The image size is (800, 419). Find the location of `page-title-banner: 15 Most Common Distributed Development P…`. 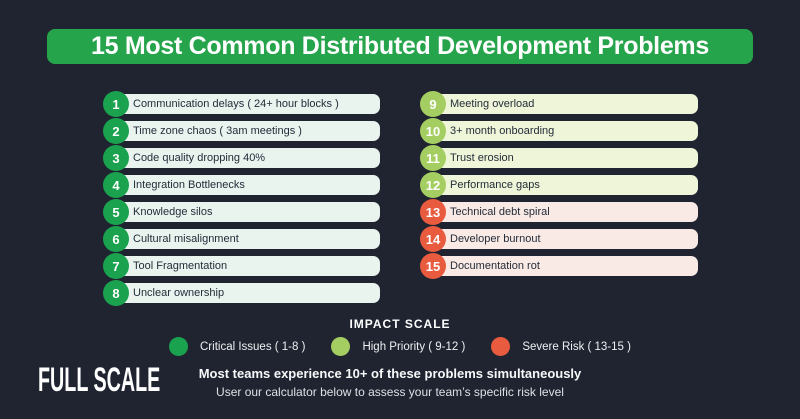

page-title-banner: 15 Most Common Distributed Development P… is located at coordinates (400, 46).